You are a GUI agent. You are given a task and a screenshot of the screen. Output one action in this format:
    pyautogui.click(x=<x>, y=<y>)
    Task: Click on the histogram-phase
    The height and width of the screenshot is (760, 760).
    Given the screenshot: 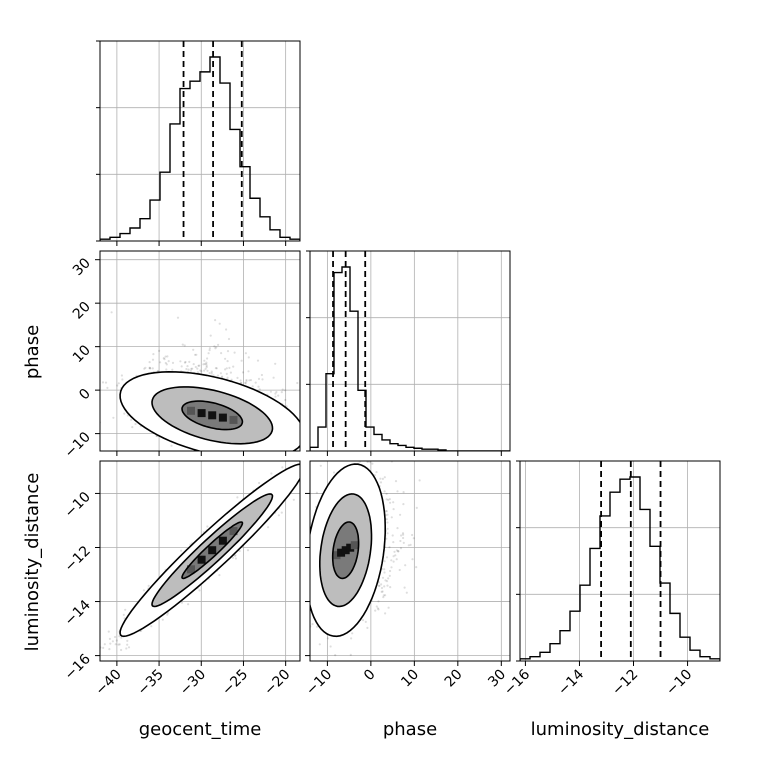 What is the action you would take?
    pyautogui.click(x=410, y=358)
    